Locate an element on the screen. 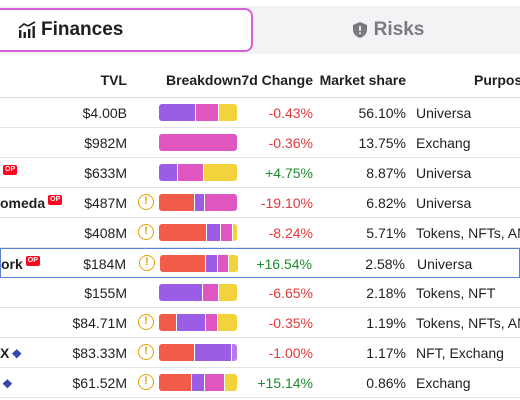 The width and height of the screenshot is (520, 400). 7d-change-value: -6.65% is located at coordinates (290, 293).